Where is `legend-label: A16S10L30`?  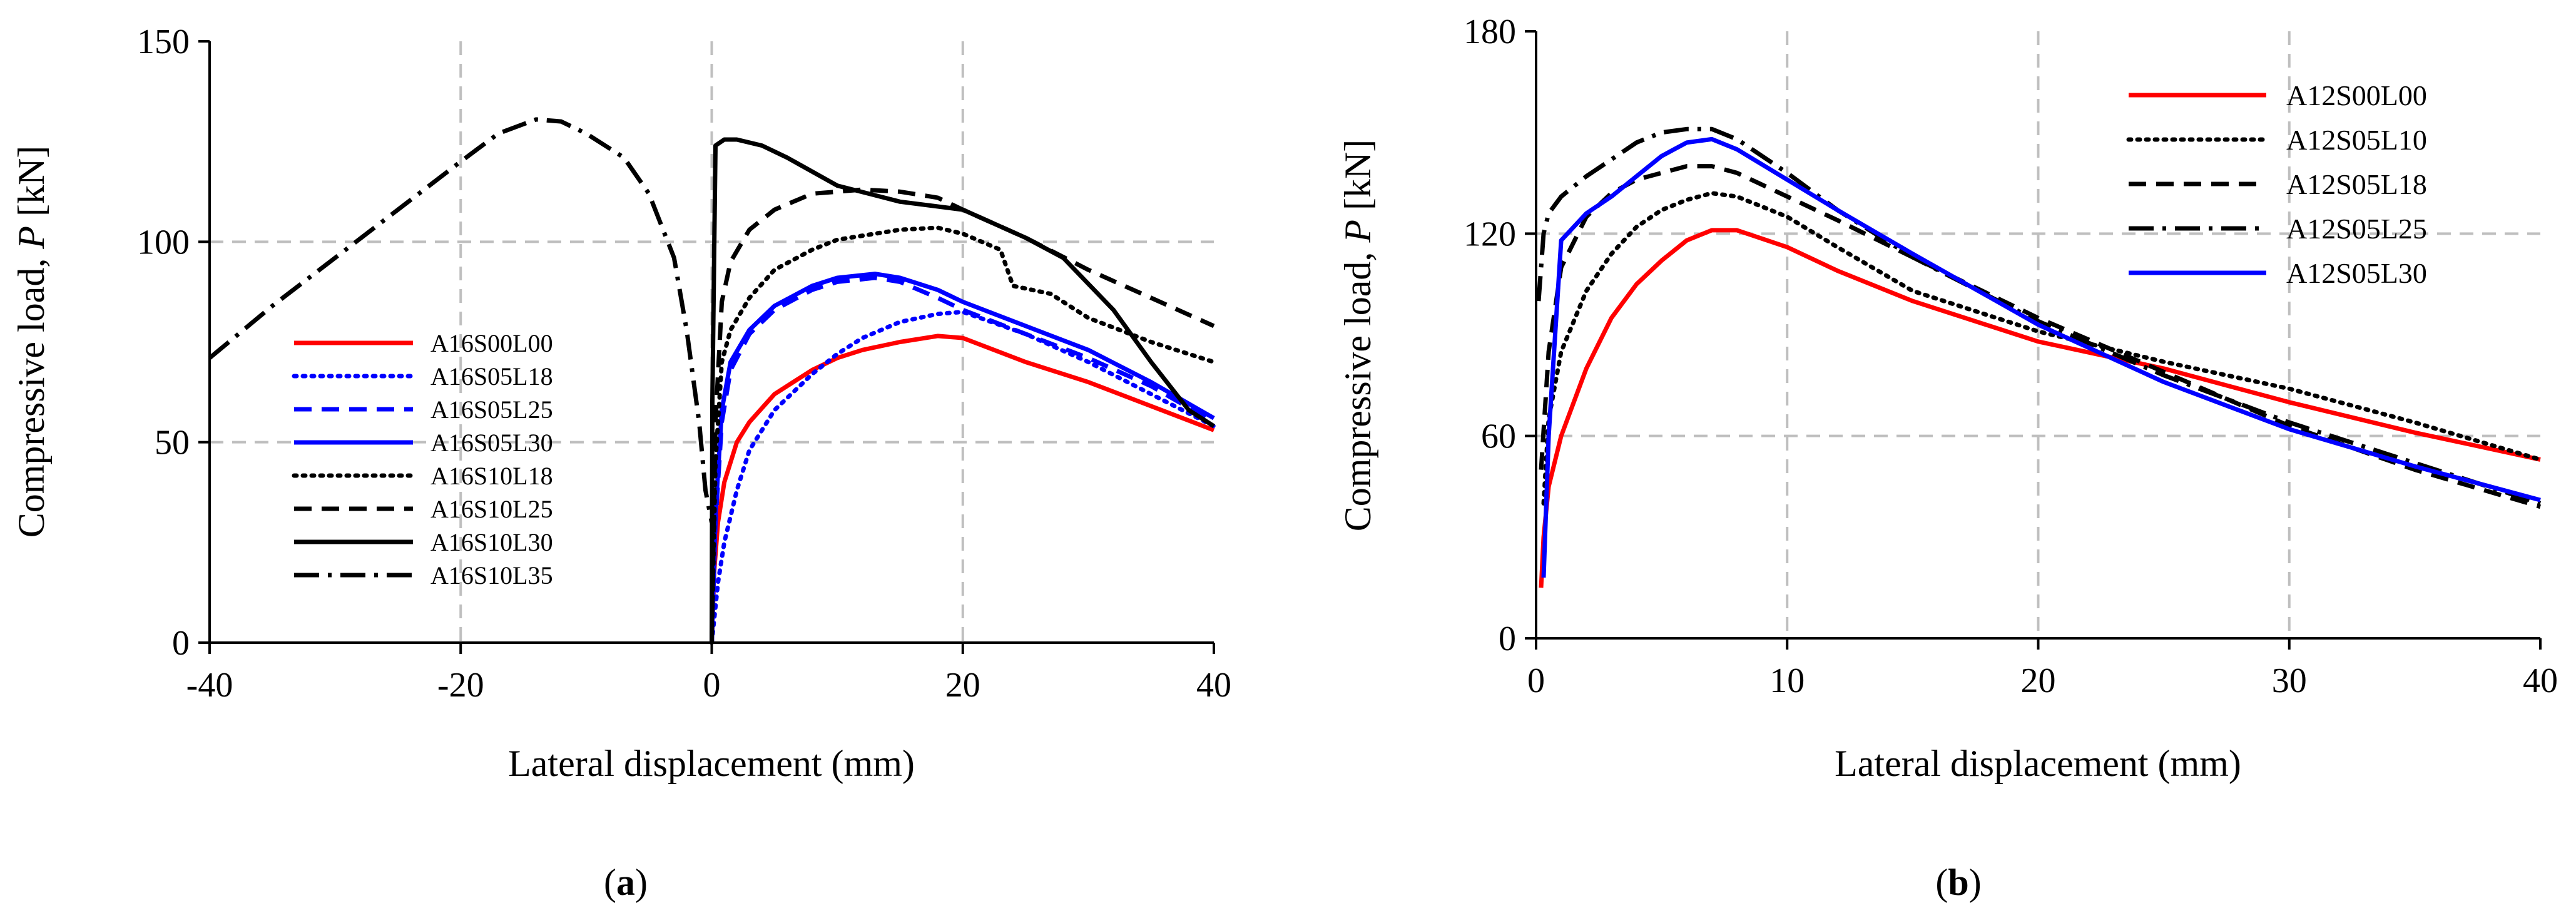
legend-label: A16S10L30 is located at coordinates (491, 542).